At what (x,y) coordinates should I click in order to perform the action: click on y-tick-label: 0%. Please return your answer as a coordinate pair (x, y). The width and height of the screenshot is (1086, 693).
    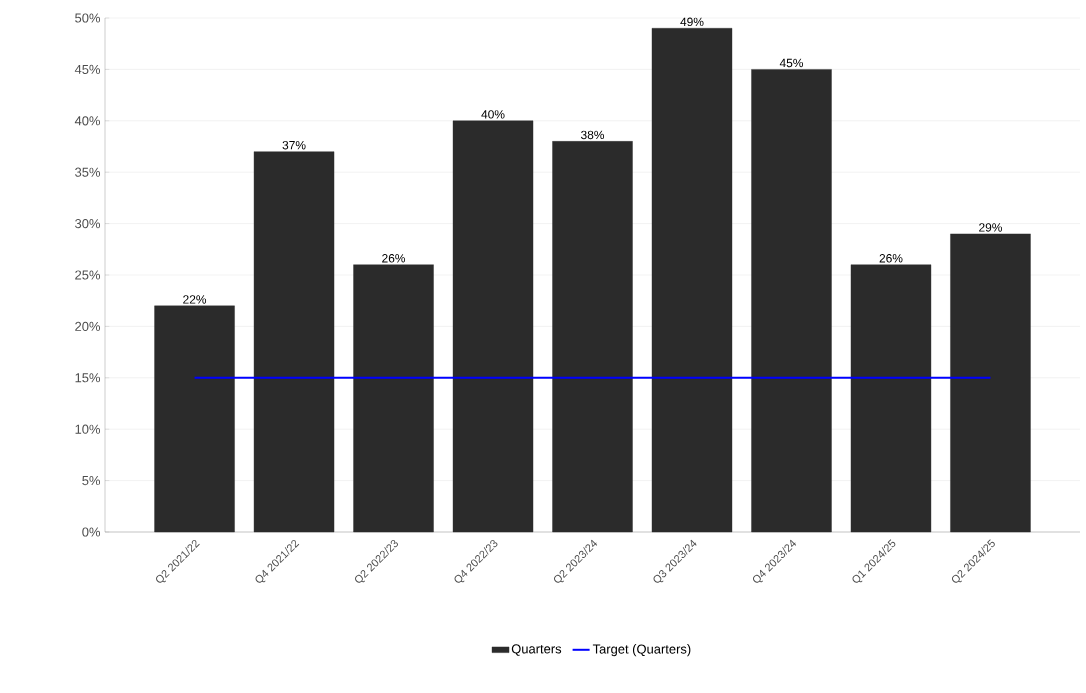
    Looking at the image, I should click on (91, 532).